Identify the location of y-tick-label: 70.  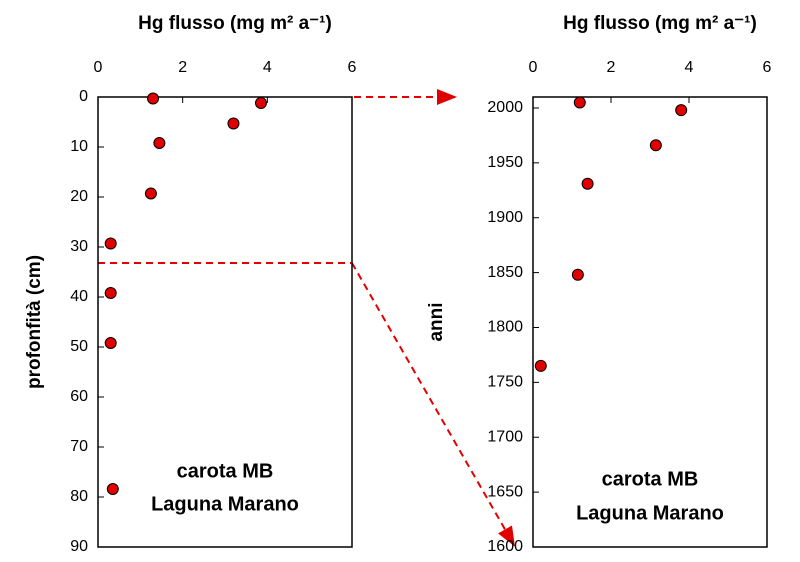
(79, 446).